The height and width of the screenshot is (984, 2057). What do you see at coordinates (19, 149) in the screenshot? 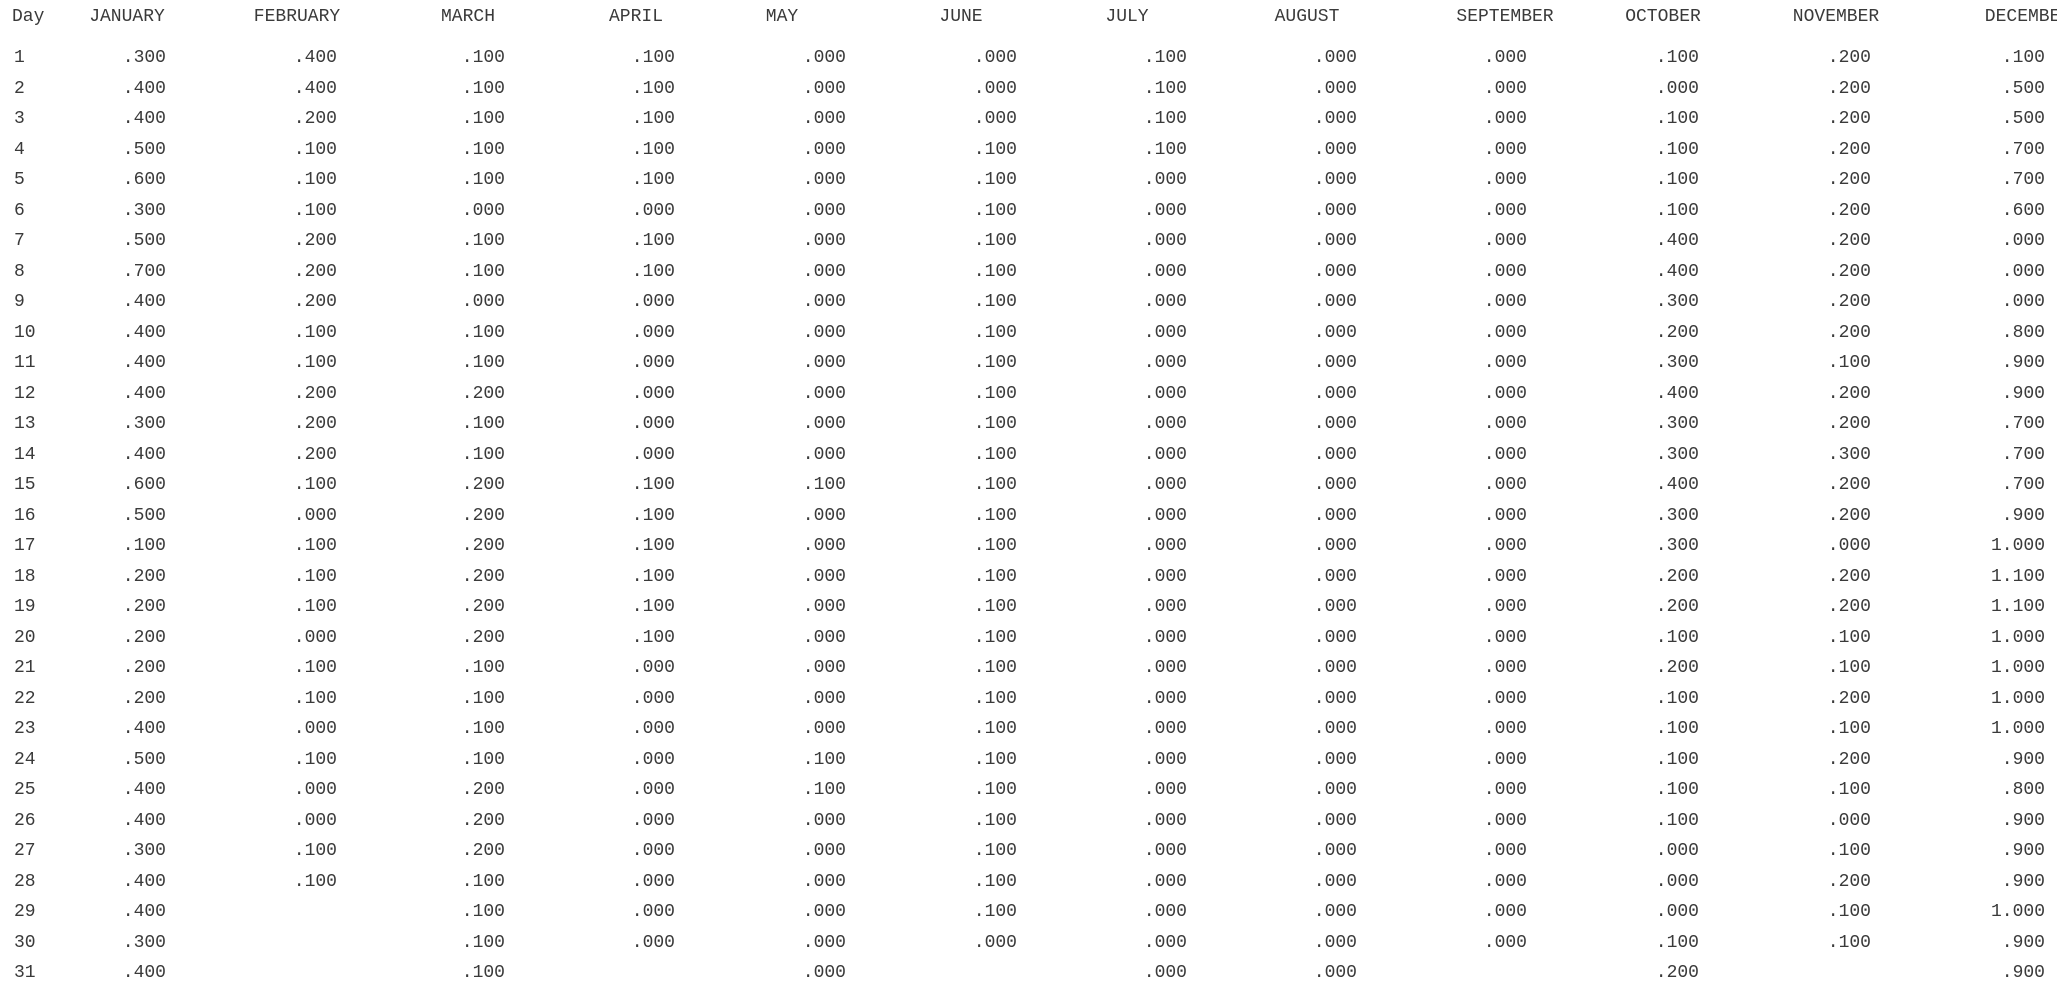
I see `row-day-label: 4` at bounding box center [19, 149].